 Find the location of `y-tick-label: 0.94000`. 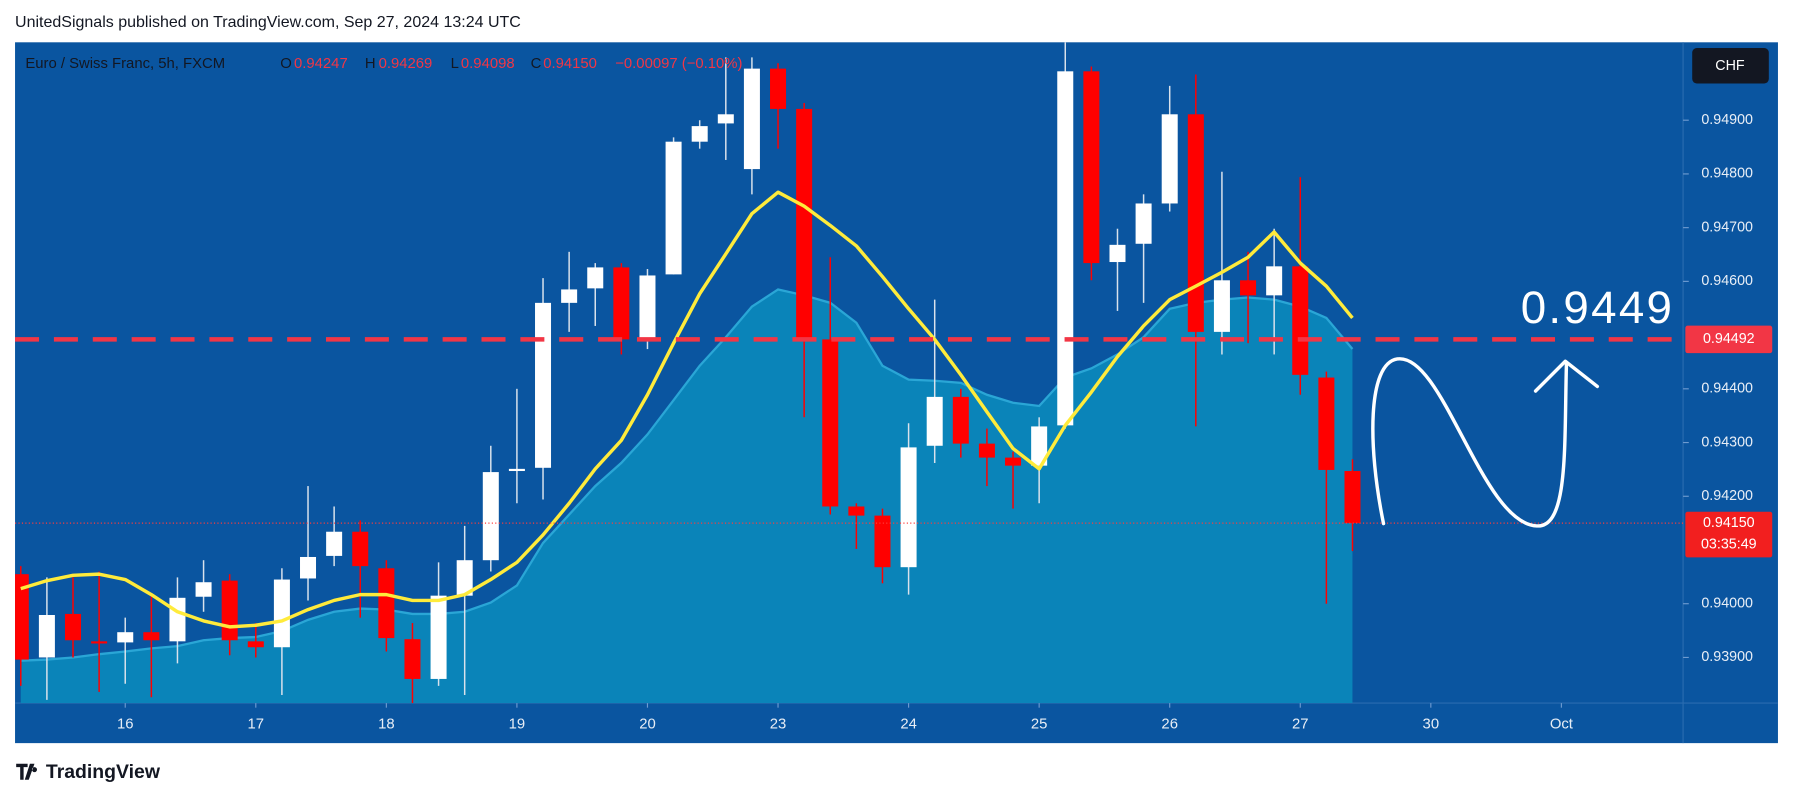

y-tick-label: 0.94000 is located at coordinates (1727, 604).